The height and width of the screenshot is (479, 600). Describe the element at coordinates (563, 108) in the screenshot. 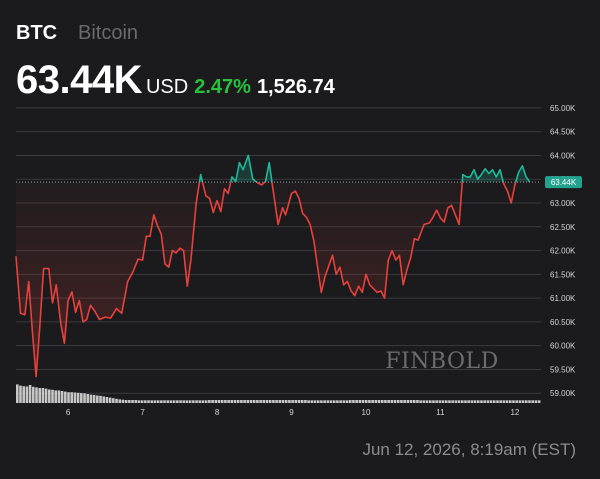

I see `y-tick-label: 65.00K` at that location.